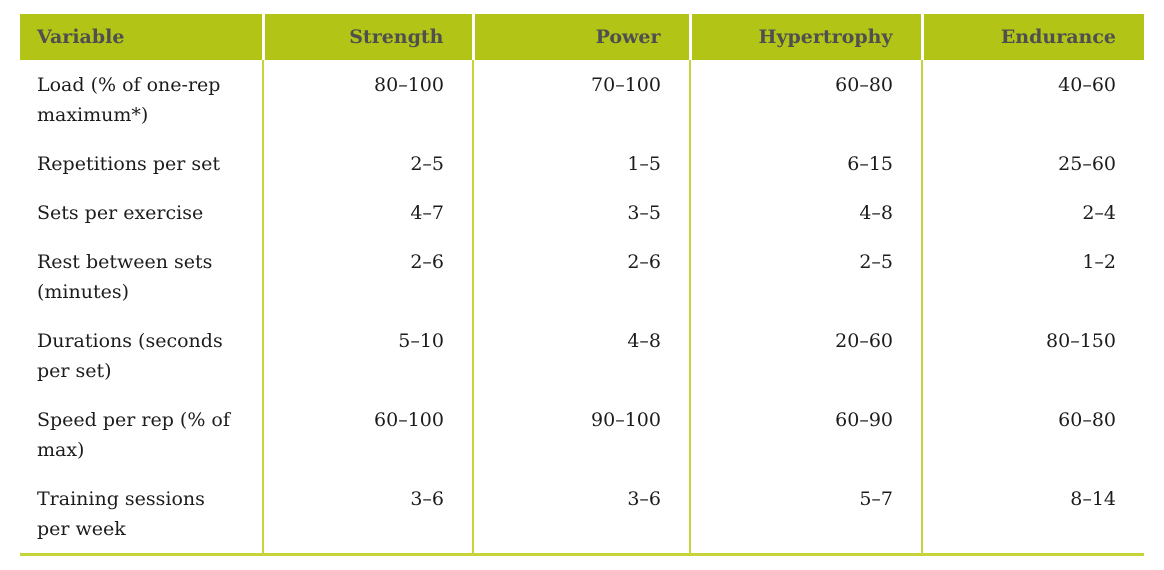 The width and height of the screenshot is (1164, 570). I want to click on cell-power: 70–100, so click(581, 99).